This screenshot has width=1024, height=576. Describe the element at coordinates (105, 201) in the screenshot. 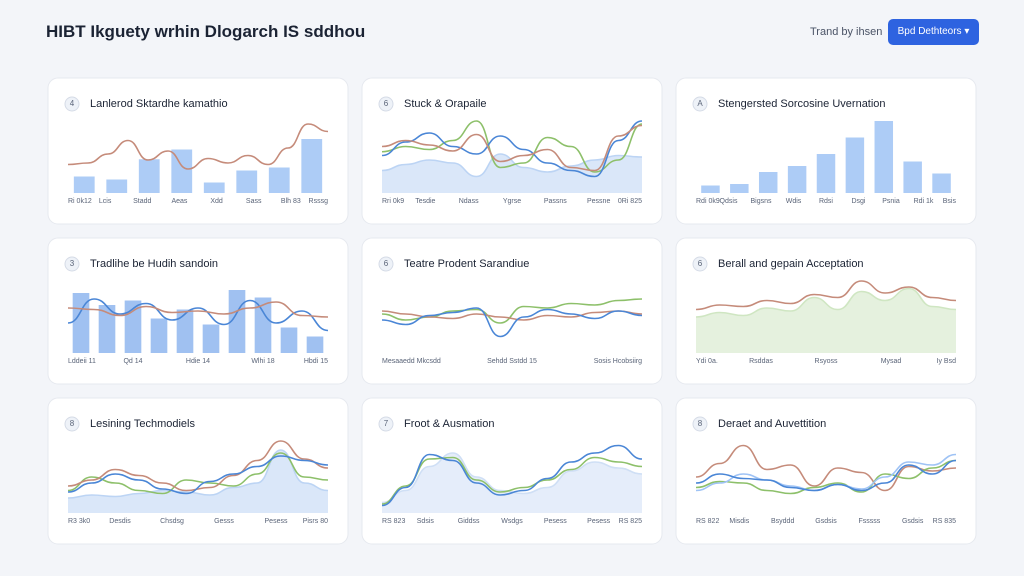

I see `x-tick-label: Lcis` at that location.